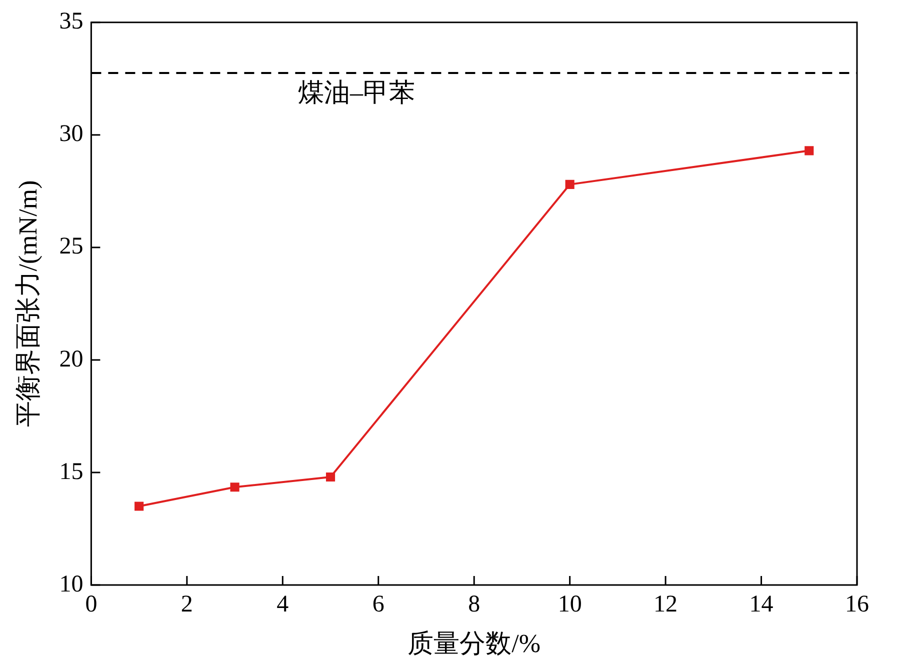 The width and height of the screenshot is (915, 669). Describe the element at coordinates (71, 247) in the screenshot. I see `y-tick-label: 25` at that location.